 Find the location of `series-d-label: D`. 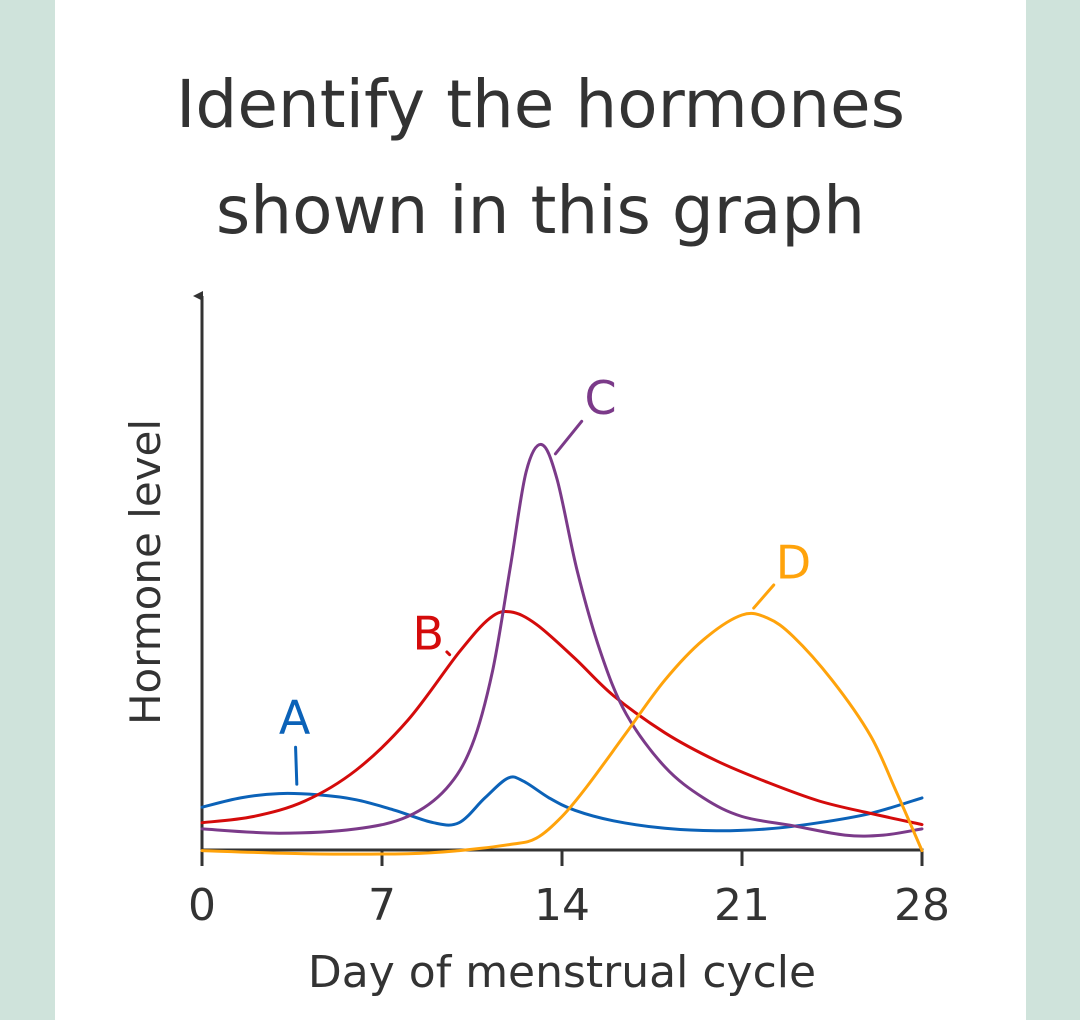

series-d-label: D is located at coordinates (793, 562).